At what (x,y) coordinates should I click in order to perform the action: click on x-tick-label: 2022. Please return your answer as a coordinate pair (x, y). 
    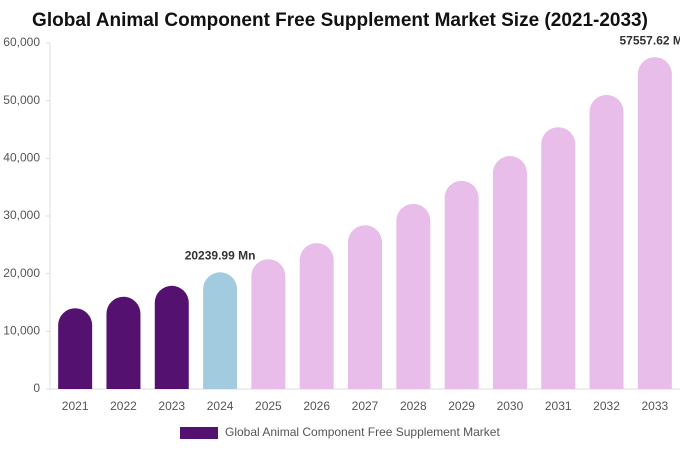
    Looking at the image, I should click on (123, 406).